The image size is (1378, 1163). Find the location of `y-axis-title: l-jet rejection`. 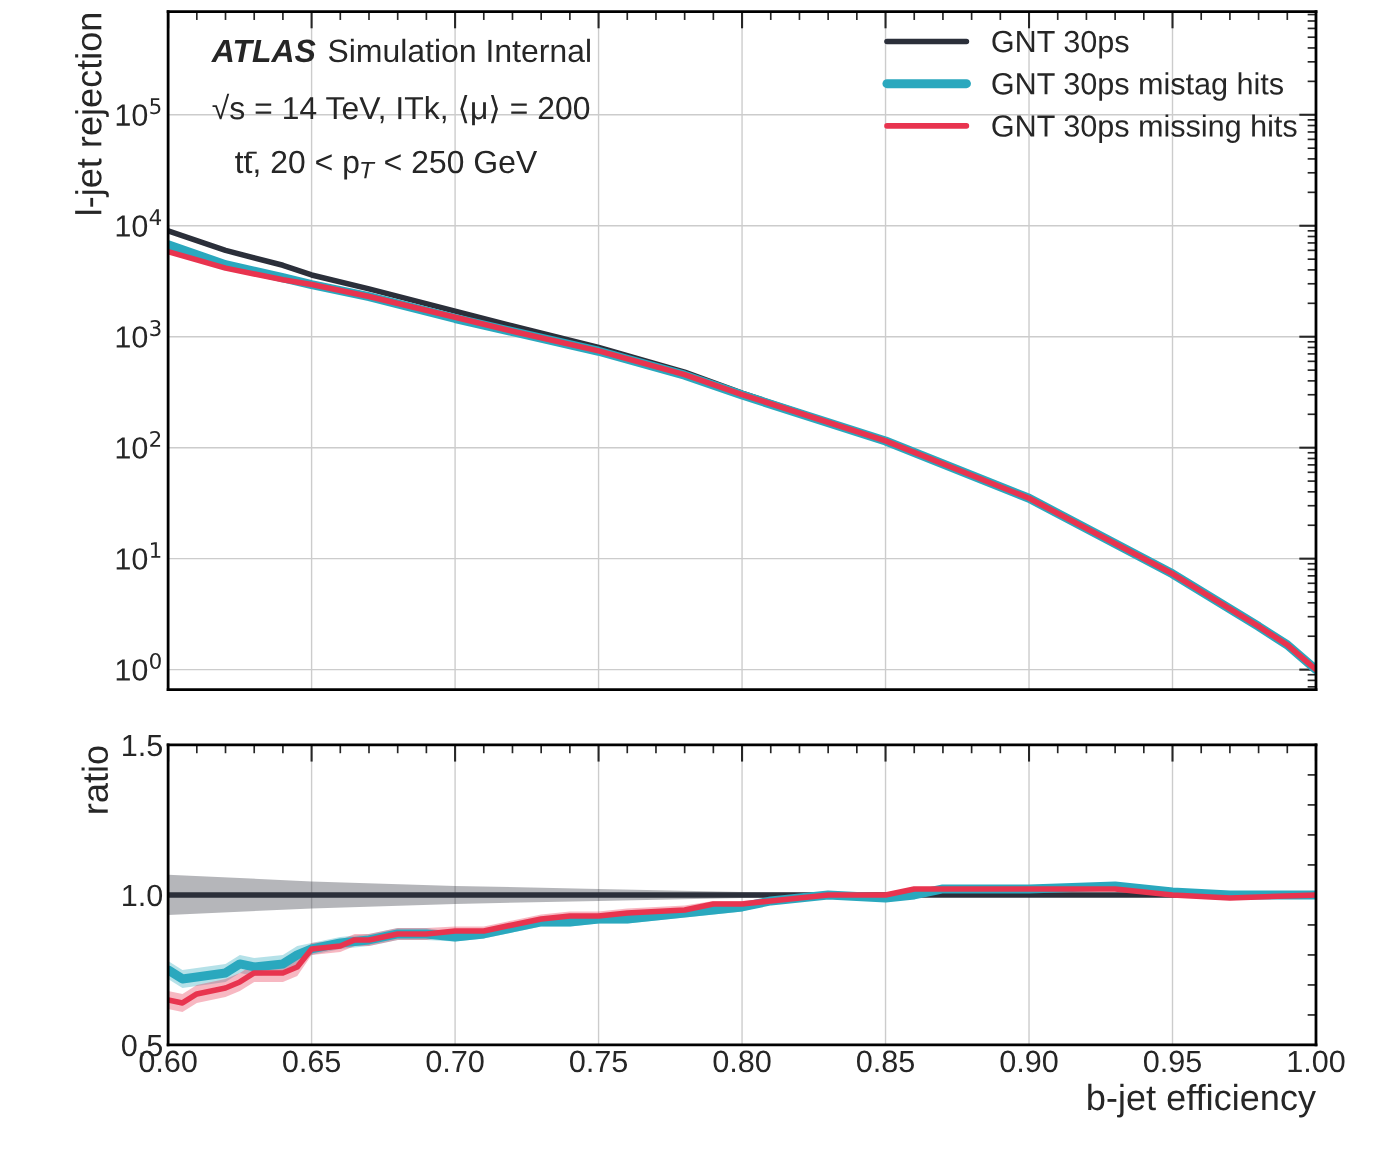

y-axis-title: l-jet rejection is located at coordinates (92, 113).